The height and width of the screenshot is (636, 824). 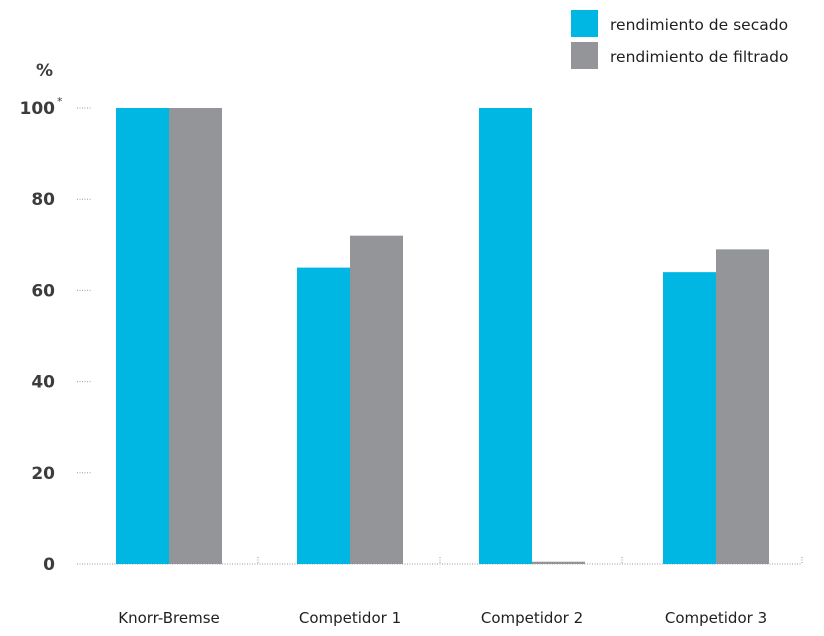 I want to click on x-tick-label: Competidor 3, so click(x=716, y=618).